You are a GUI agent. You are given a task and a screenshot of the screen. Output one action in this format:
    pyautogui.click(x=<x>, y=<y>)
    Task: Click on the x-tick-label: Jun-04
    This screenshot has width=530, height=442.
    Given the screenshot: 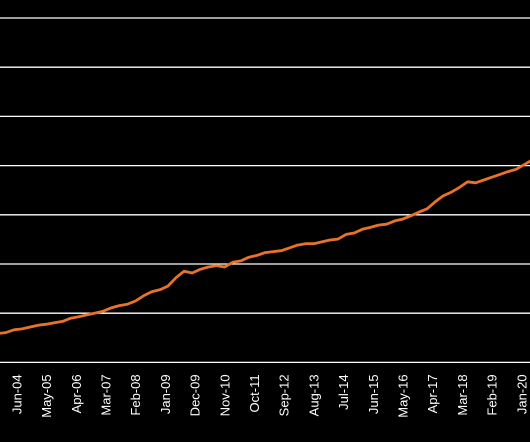 What is the action you would take?
    pyautogui.click(x=16, y=394)
    